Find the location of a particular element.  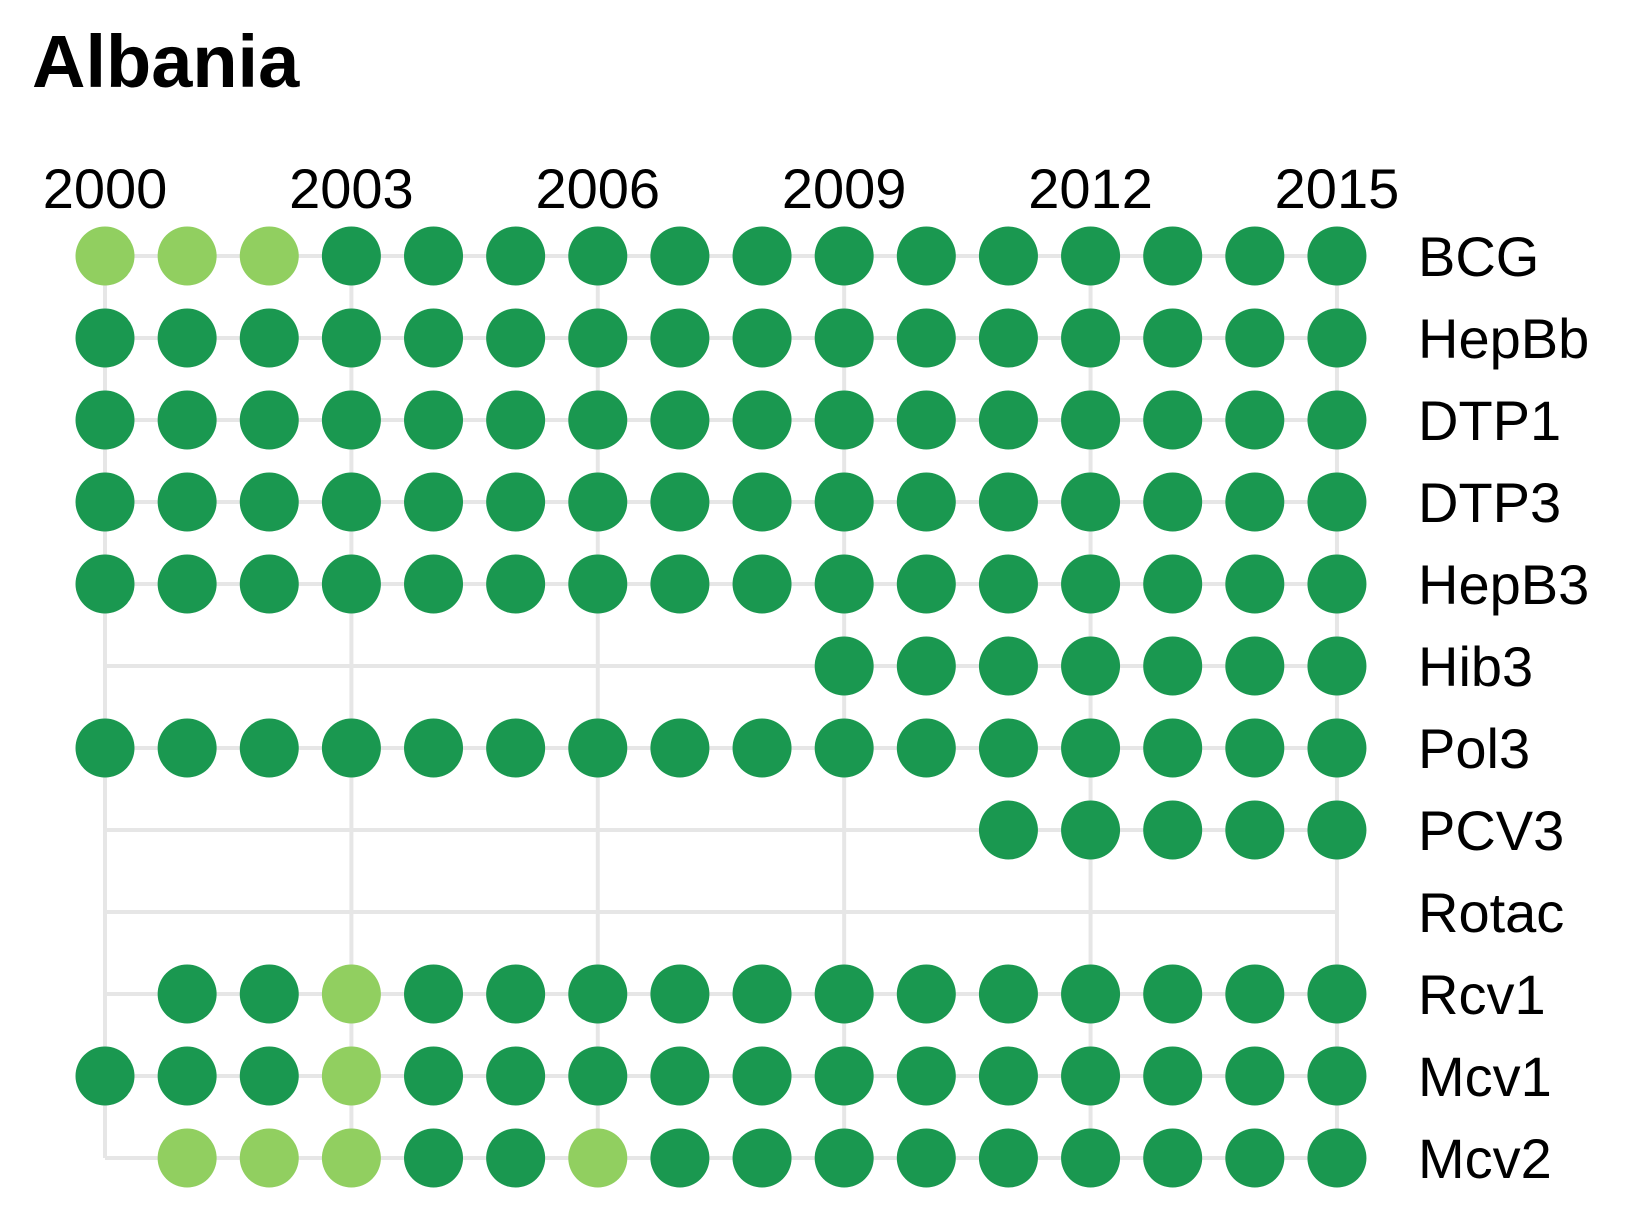

dot-rcv1-2006 is located at coordinates (598, 994).